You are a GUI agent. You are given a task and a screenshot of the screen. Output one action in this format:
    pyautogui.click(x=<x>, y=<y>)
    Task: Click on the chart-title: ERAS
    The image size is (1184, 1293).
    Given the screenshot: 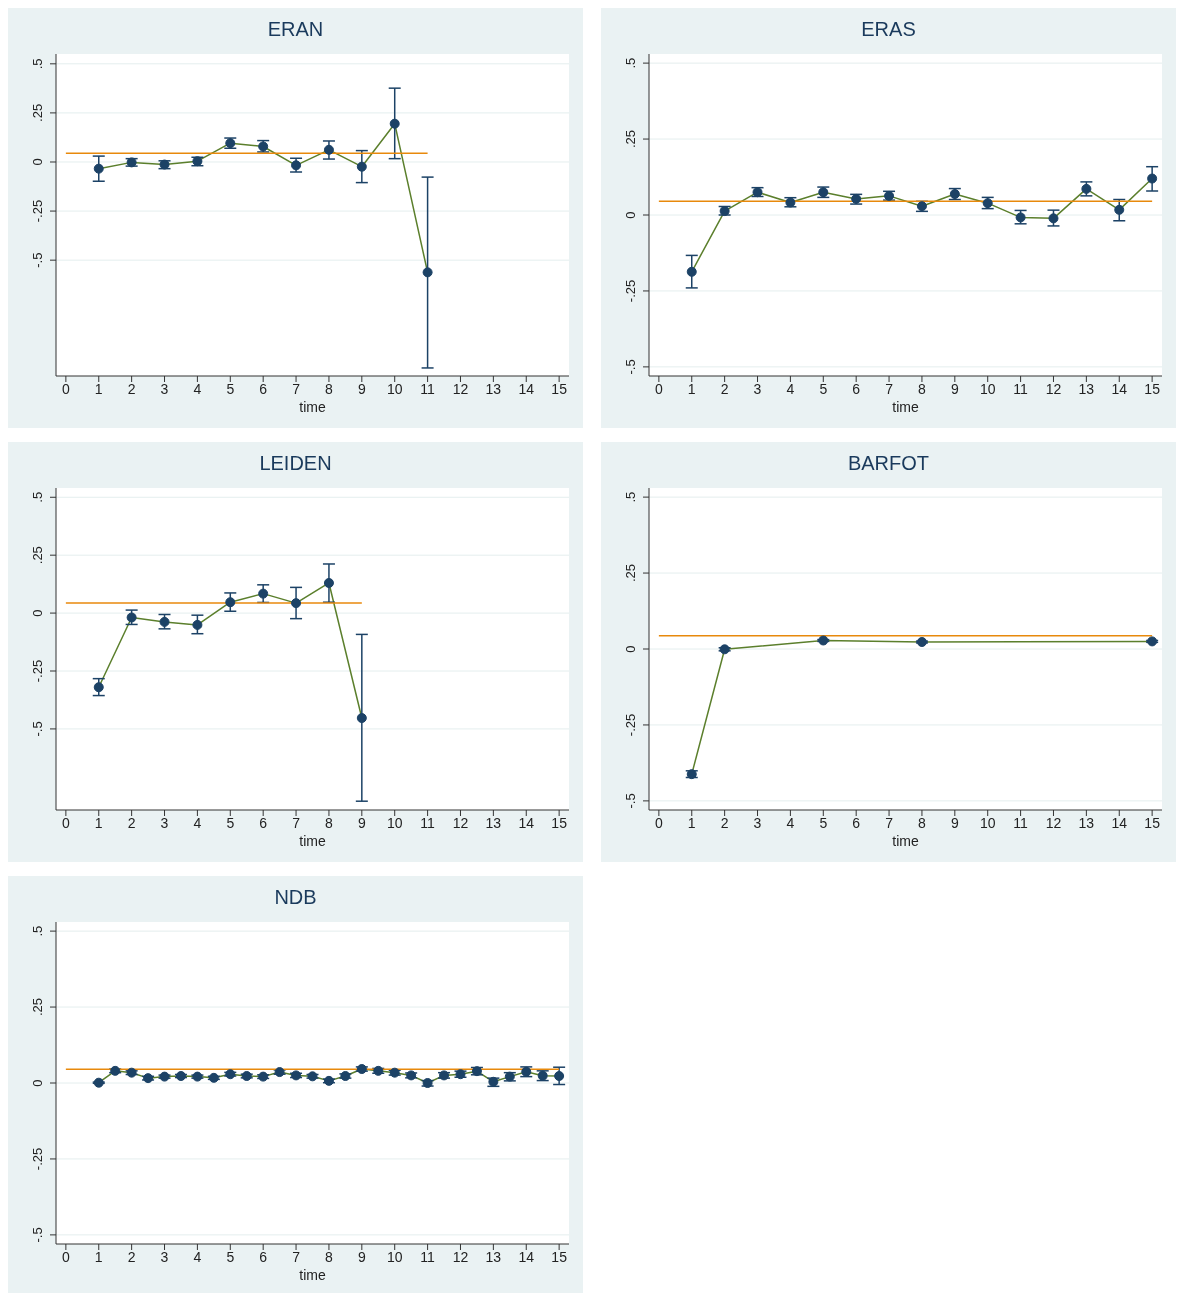 What is the action you would take?
    pyautogui.click(x=888, y=30)
    